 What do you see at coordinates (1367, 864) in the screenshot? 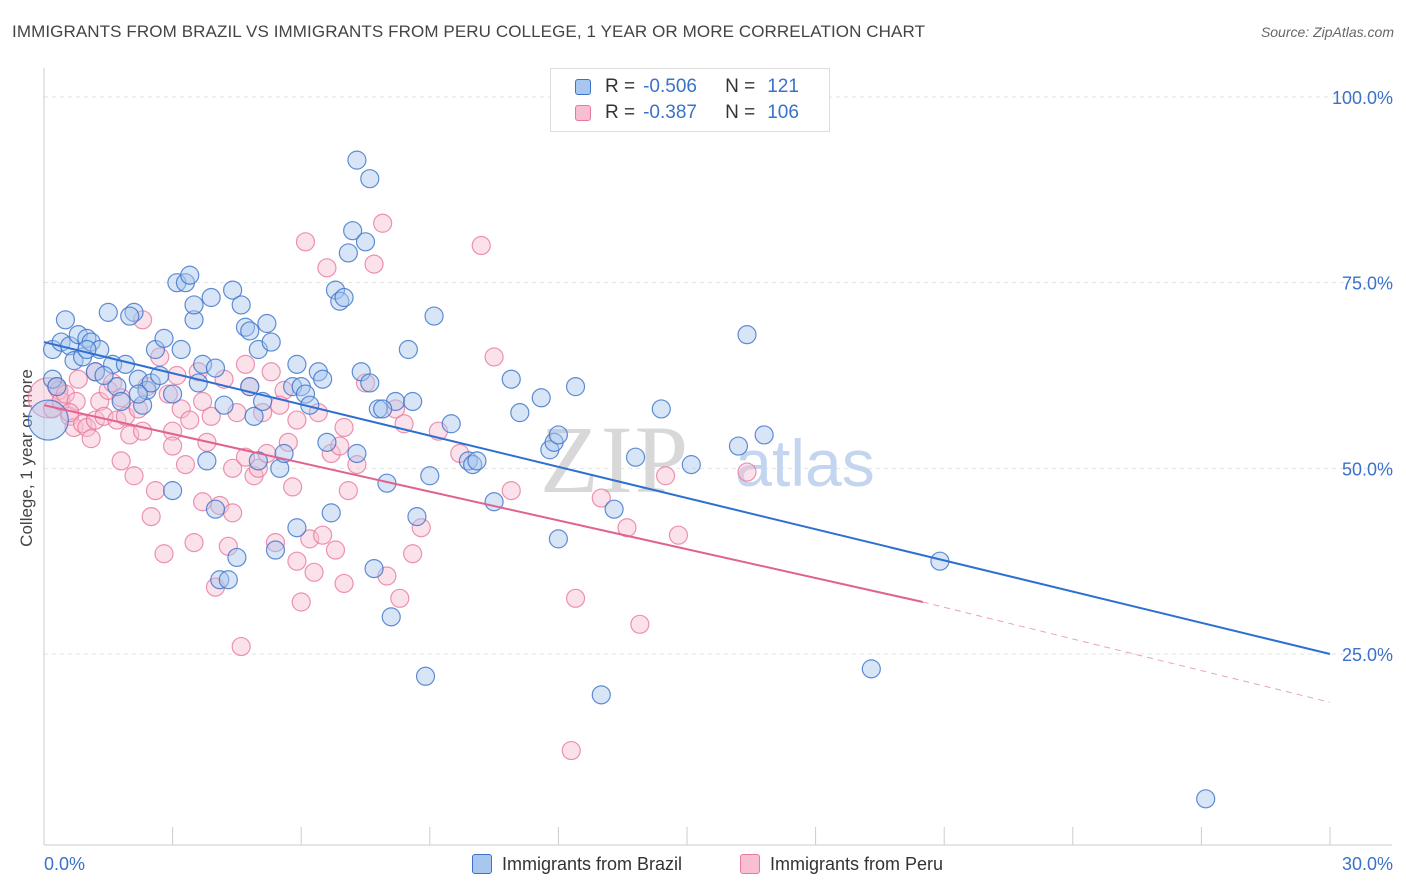
I see `x-tick-label: 30.0%` at bounding box center [1367, 864].